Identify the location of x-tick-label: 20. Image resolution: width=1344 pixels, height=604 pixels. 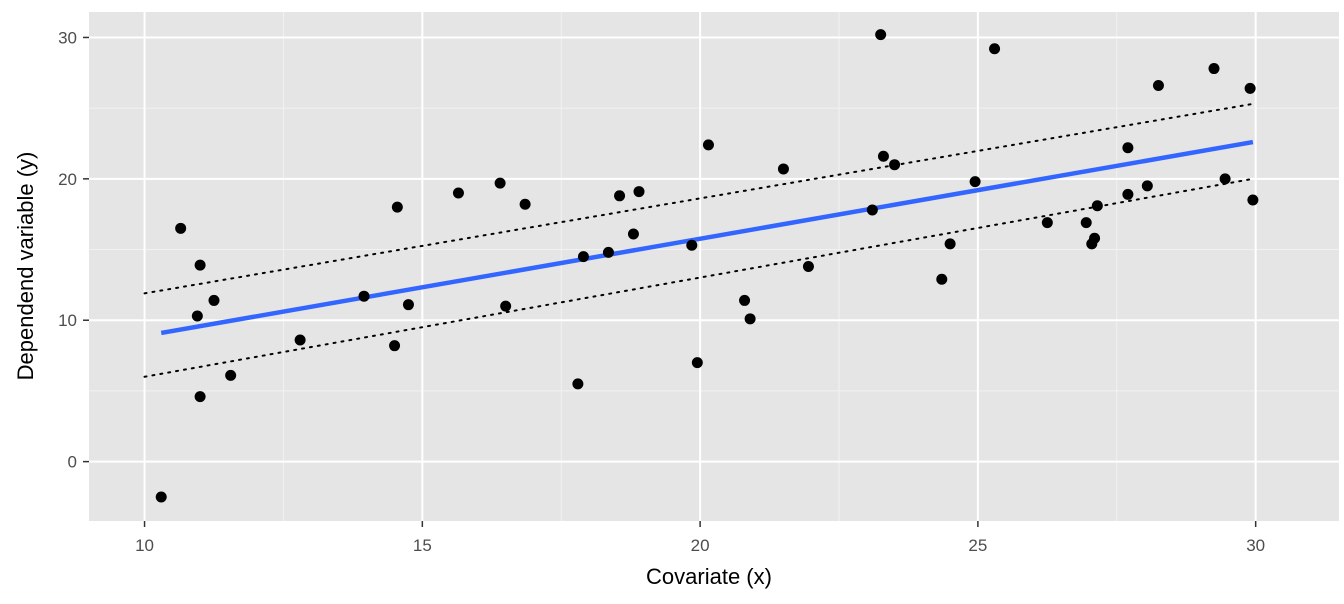
(700, 545).